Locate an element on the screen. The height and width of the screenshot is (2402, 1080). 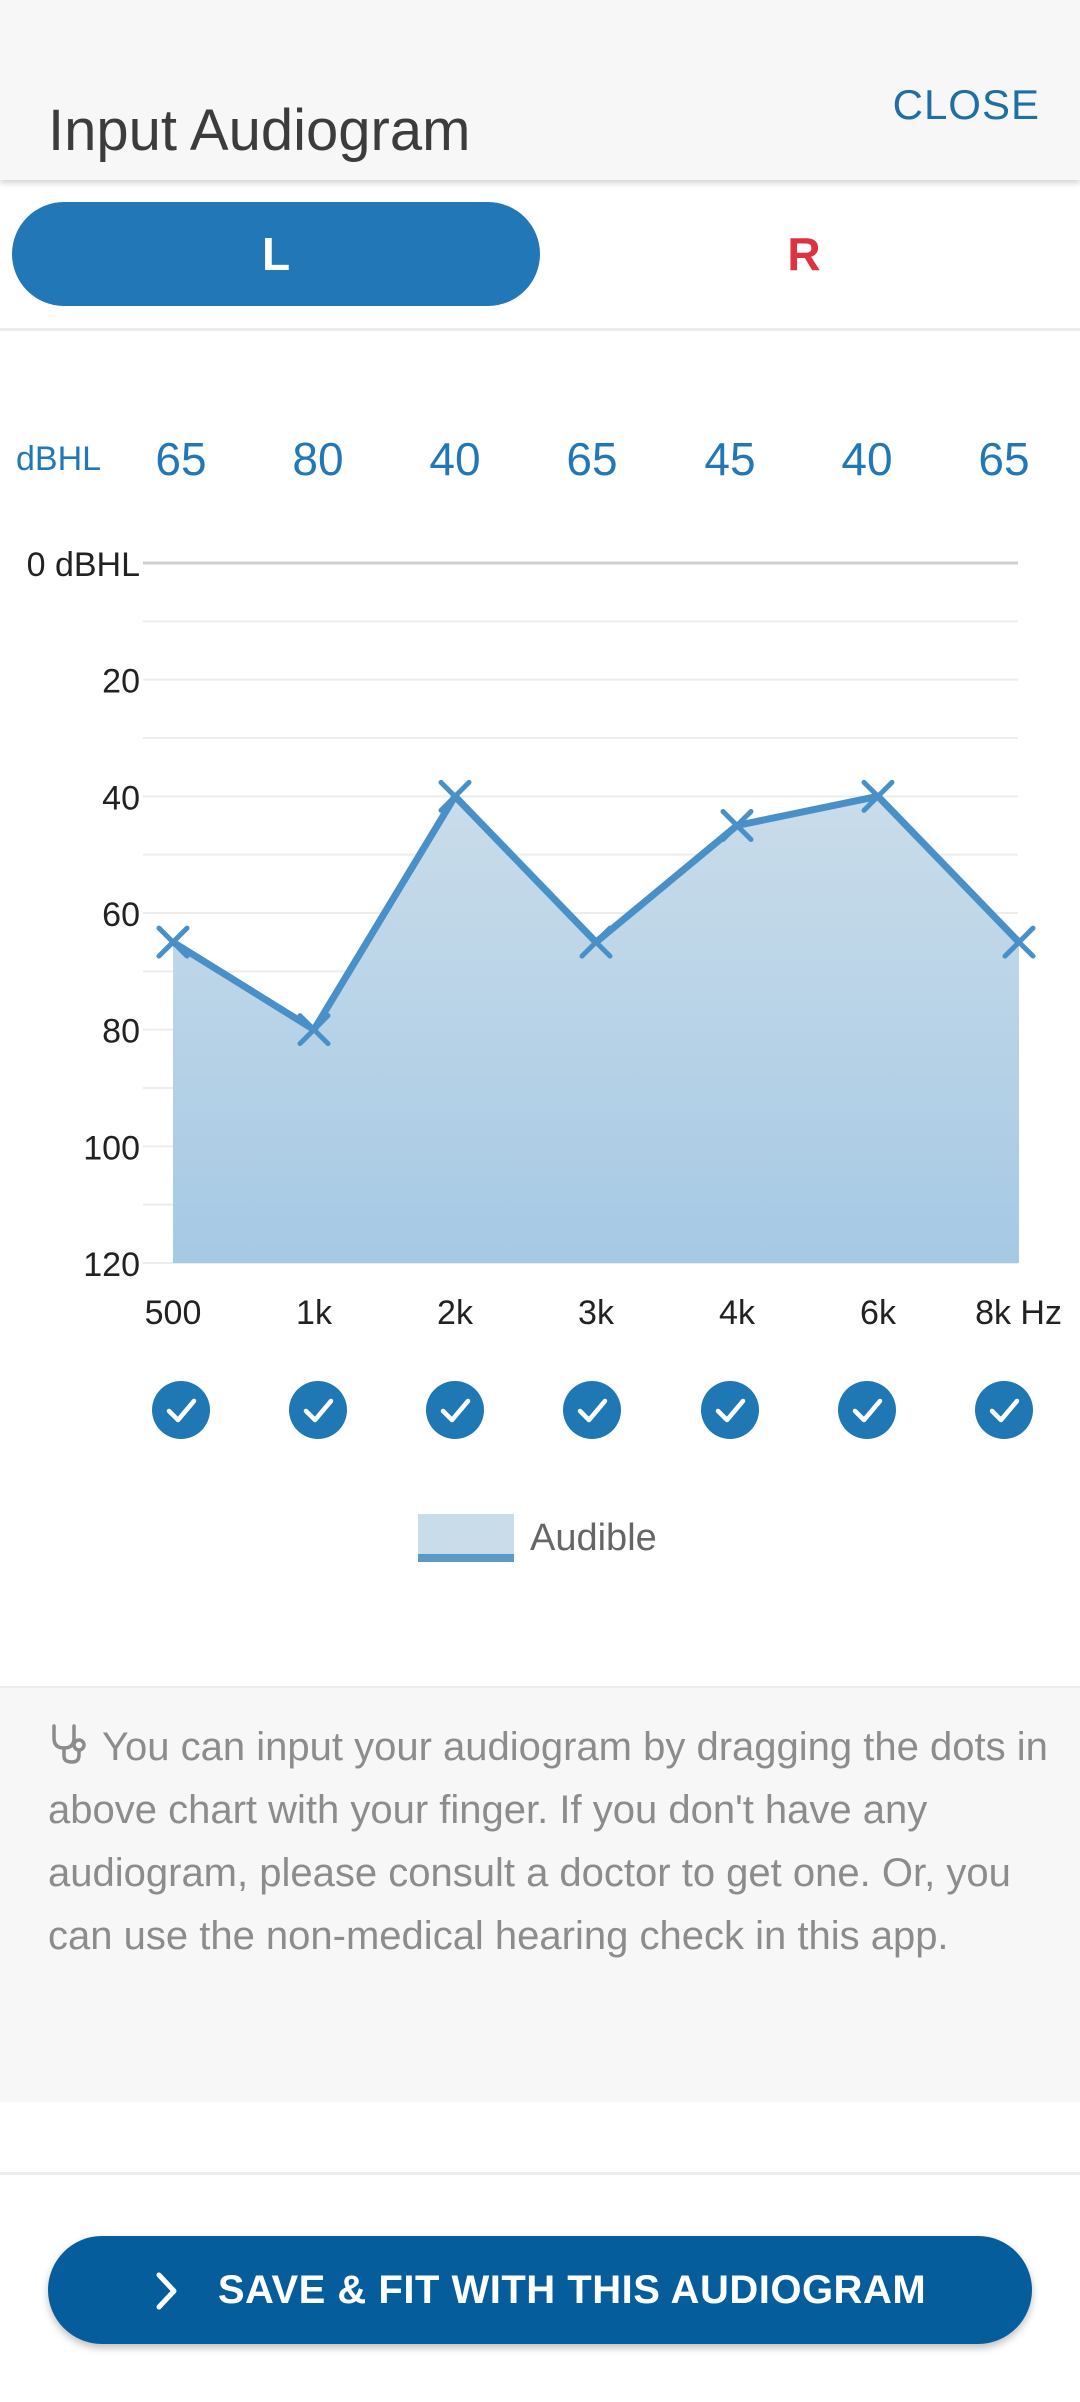
legend-swatch is located at coordinates (466, 1538).